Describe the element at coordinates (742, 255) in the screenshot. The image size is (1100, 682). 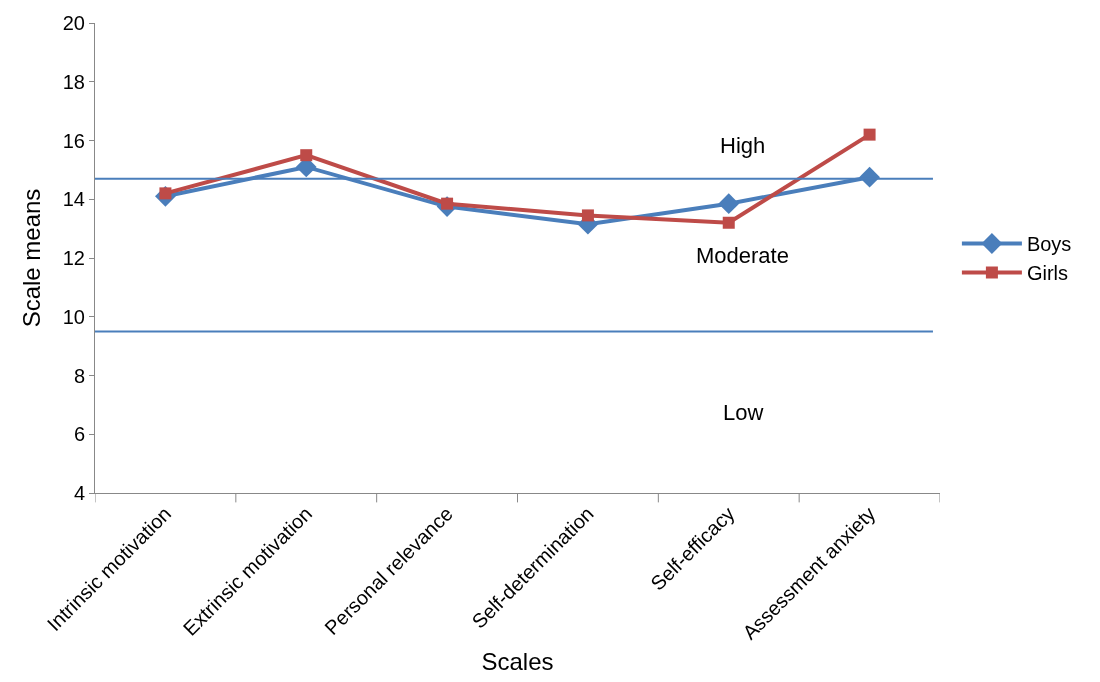
I see `annotation: Moderate` at that location.